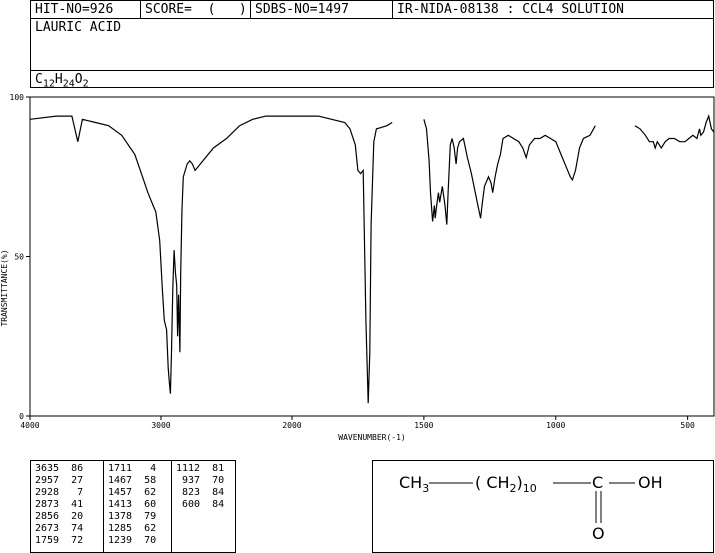 The width and height of the screenshot is (715, 553). Describe the element at coordinates (17, 97) in the screenshot. I see `y-tick-label: 100` at that location.